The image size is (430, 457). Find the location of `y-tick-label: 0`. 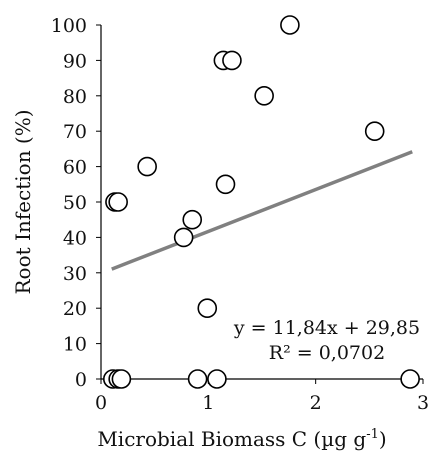

y-tick-label: 0 is located at coordinates (81, 380).